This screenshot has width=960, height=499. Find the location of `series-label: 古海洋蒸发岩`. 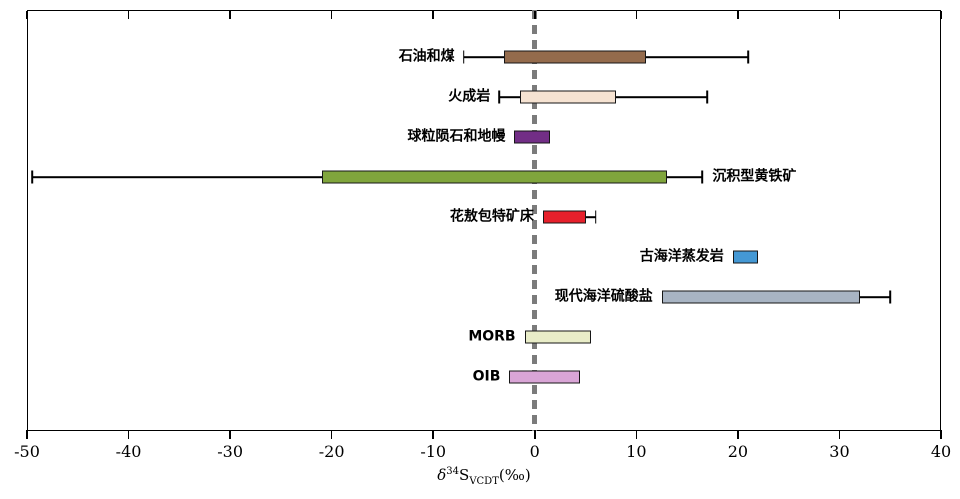

series-label: 古海洋蒸发岩 is located at coordinates (681, 256).